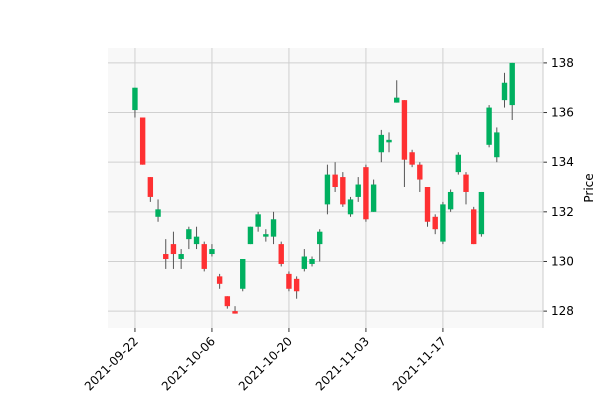 The height and width of the screenshot is (400, 600). I want to click on x-tick-label: 2021-10-06, so click(188, 363).